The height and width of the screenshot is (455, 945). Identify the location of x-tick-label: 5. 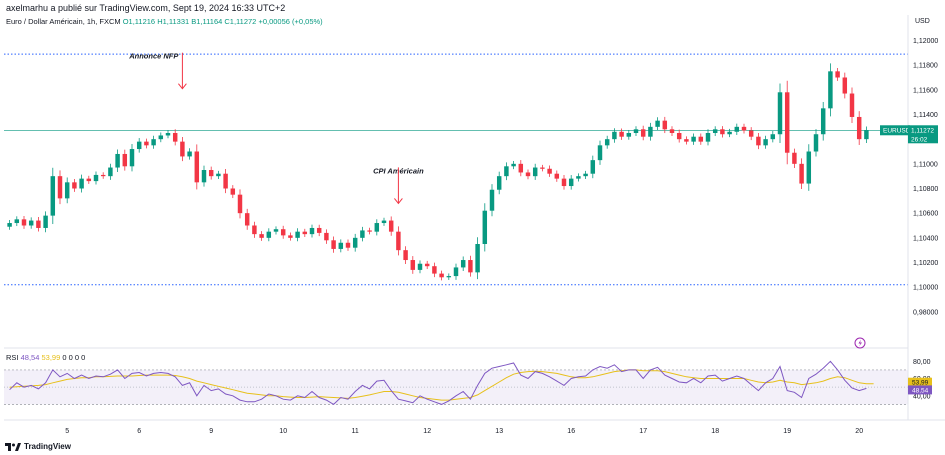
(67, 431).